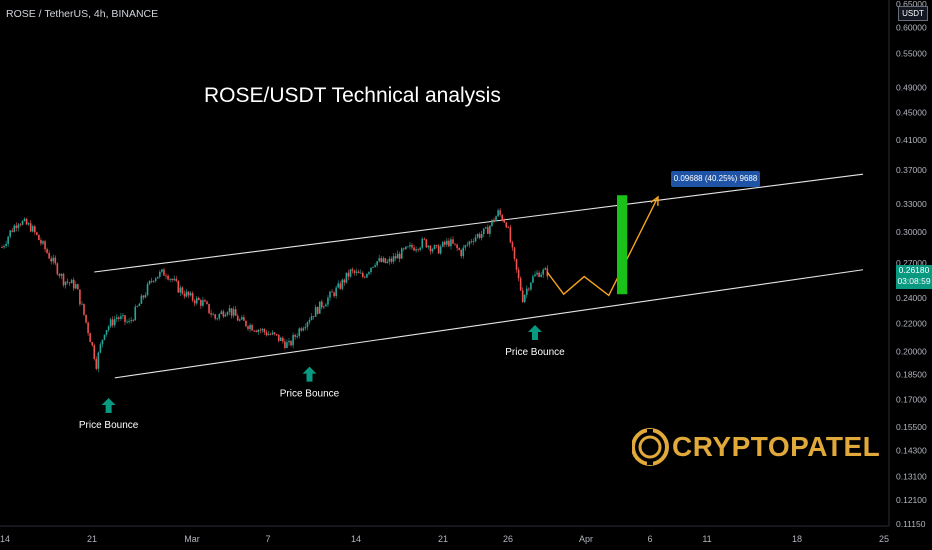 The height and width of the screenshot is (550, 932). Describe the element at coordinates (622, 245) in the screenshot. I see `target-range-bar` at that location.